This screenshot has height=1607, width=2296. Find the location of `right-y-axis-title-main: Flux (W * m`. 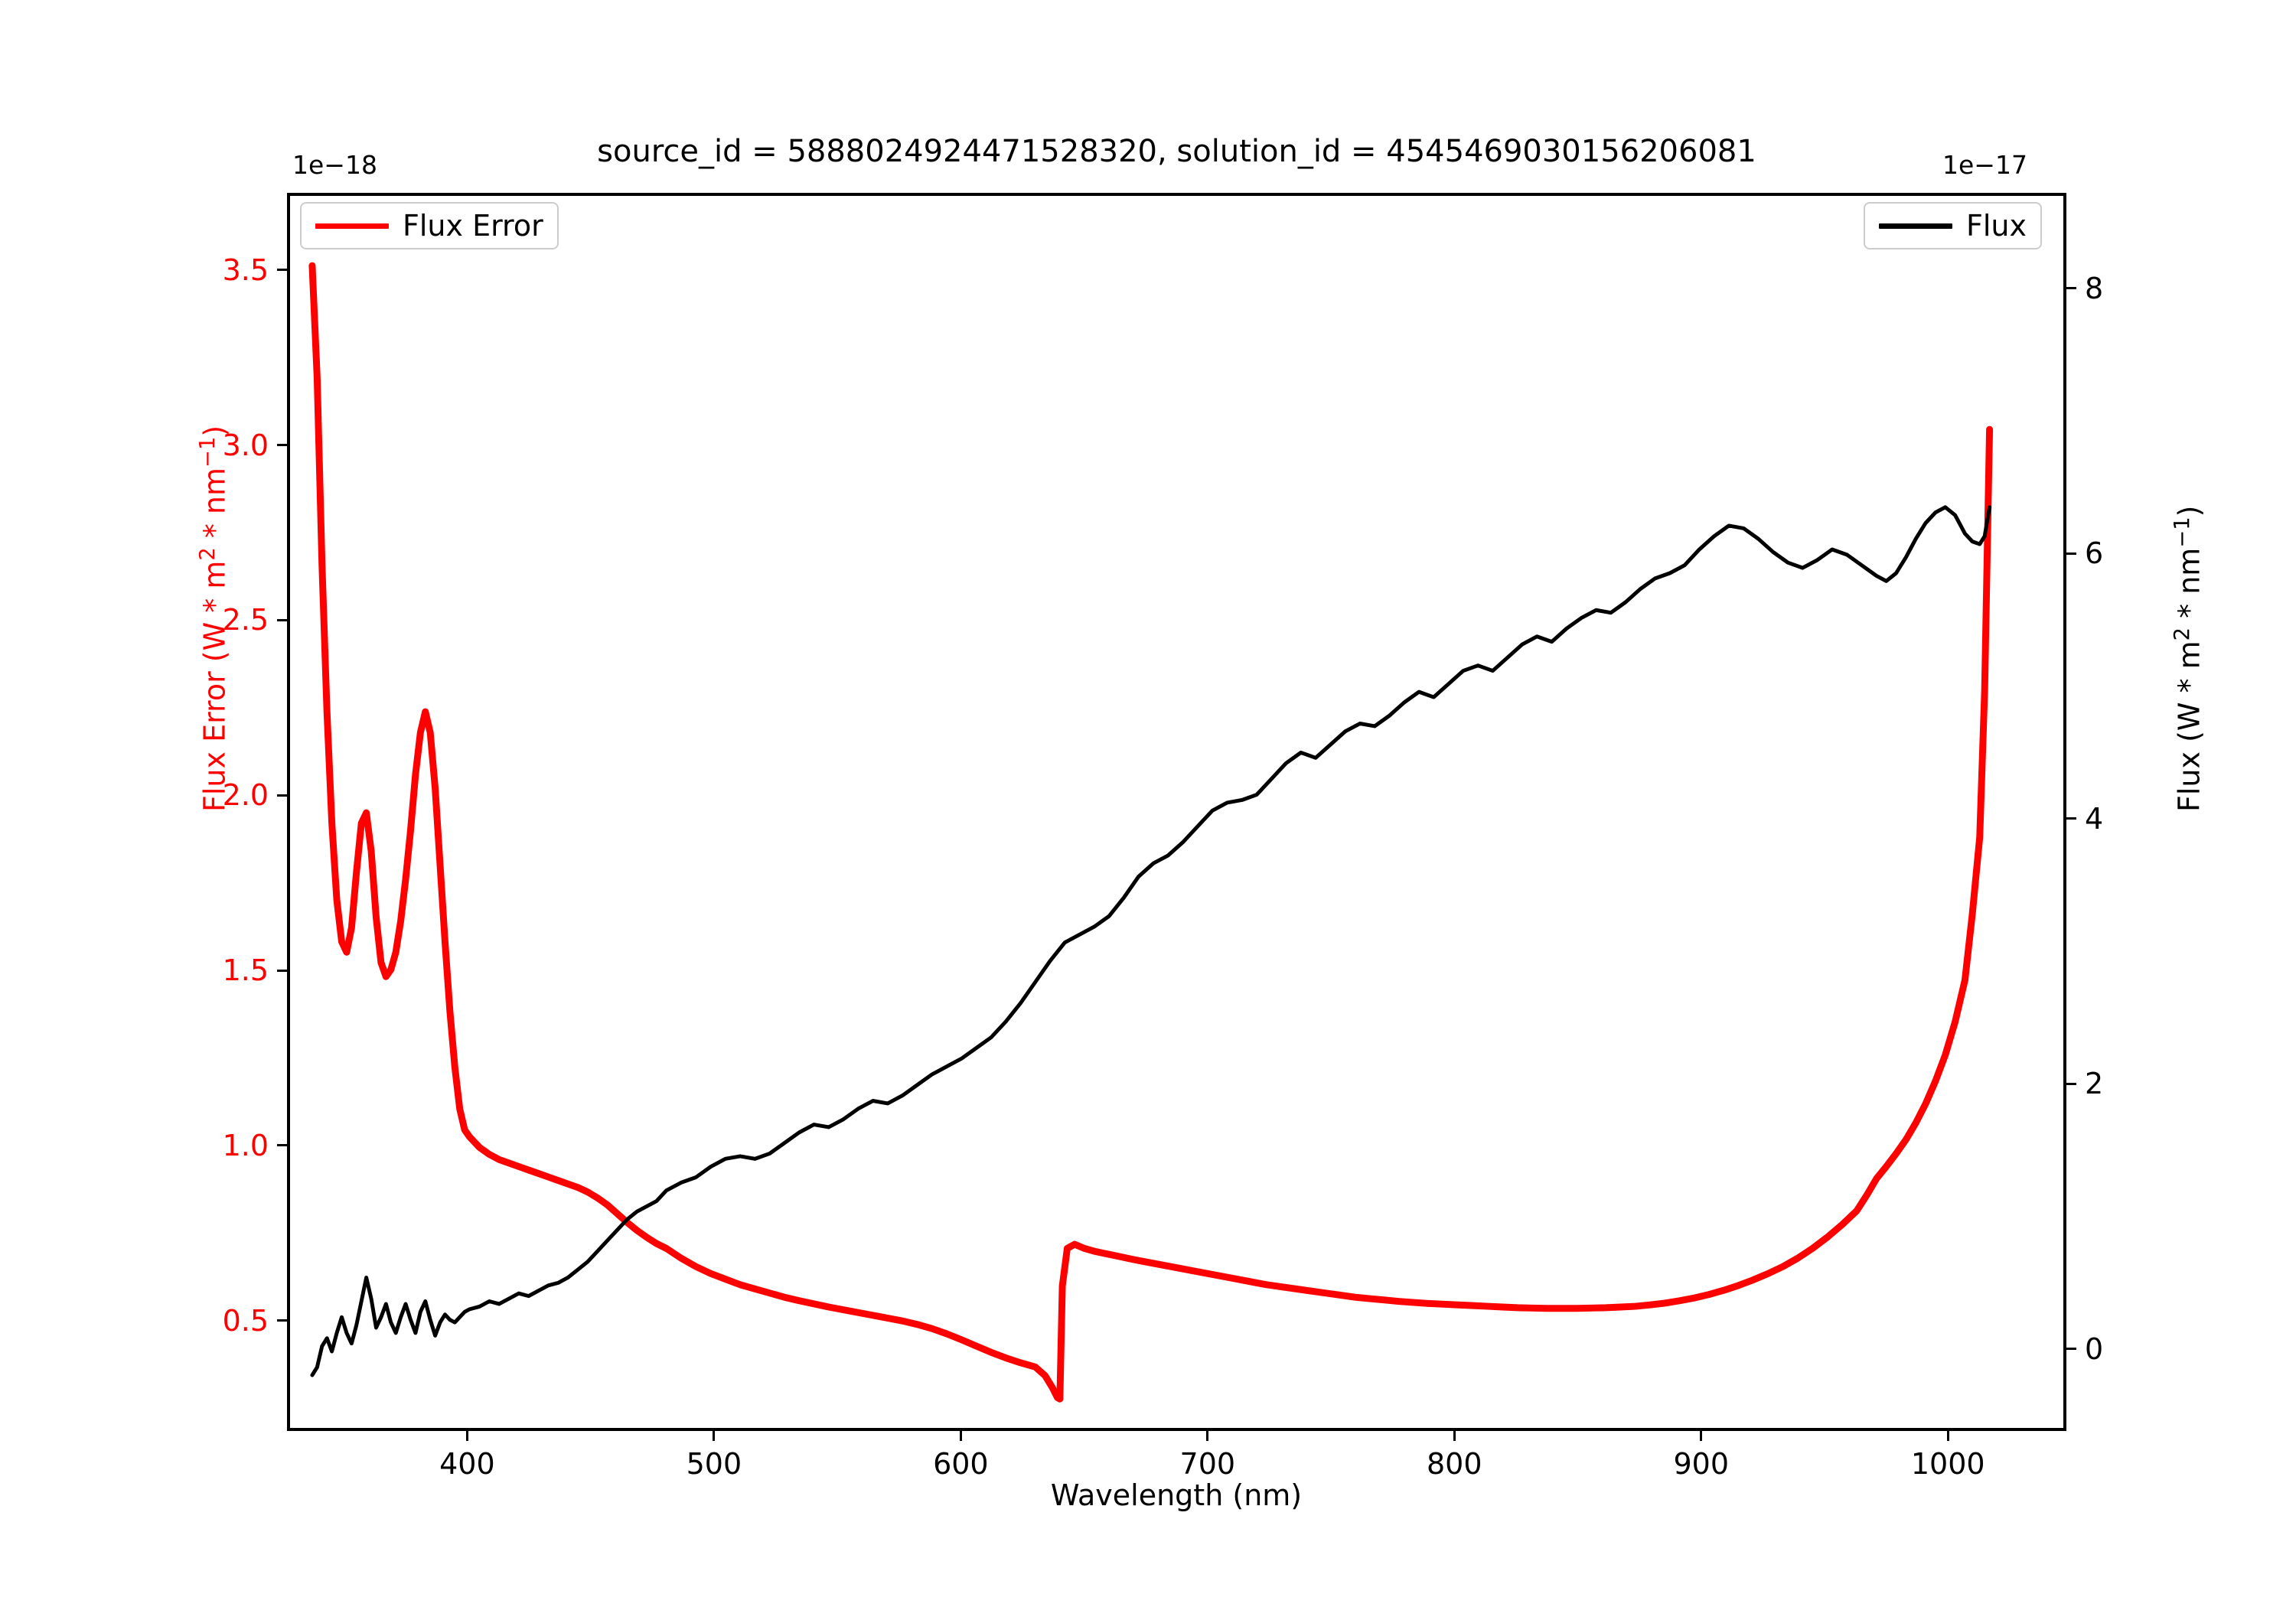

right-y-axis-title-main: Flux (W * m is located at coordinates (2189, 726).